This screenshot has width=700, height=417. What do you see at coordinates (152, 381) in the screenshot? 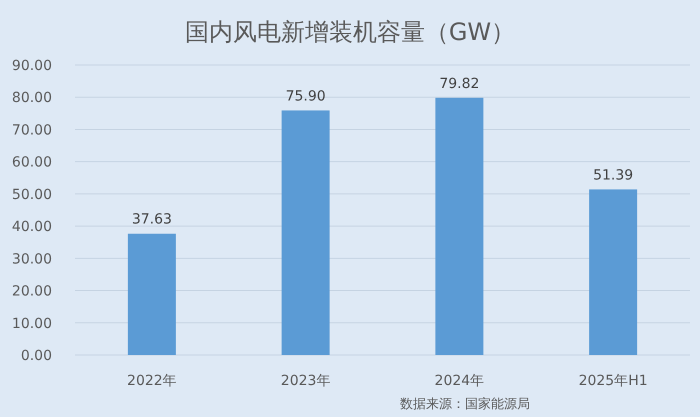
I see `x-tick-label: 2022年` at bounding box center [152, 381].